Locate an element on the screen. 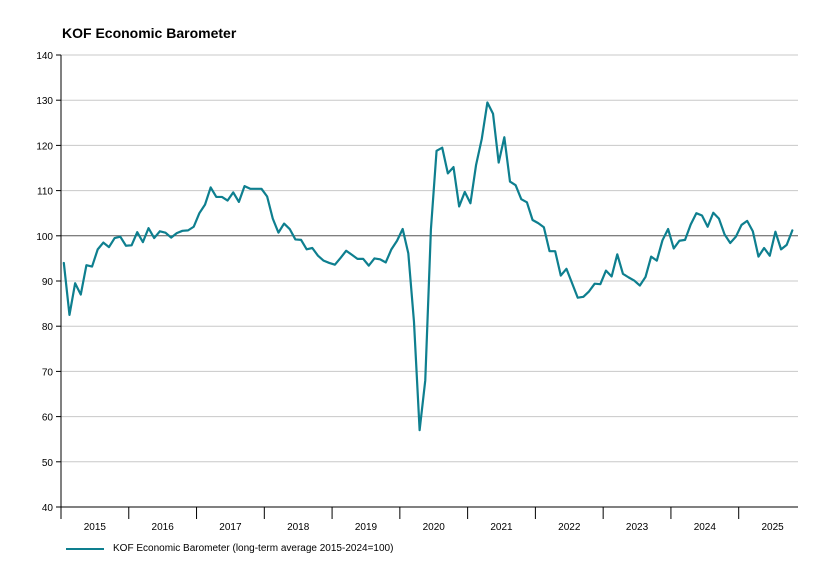 The image size is (840, 584). x-tick-label: 2019 is located at coordinates (366, 527).